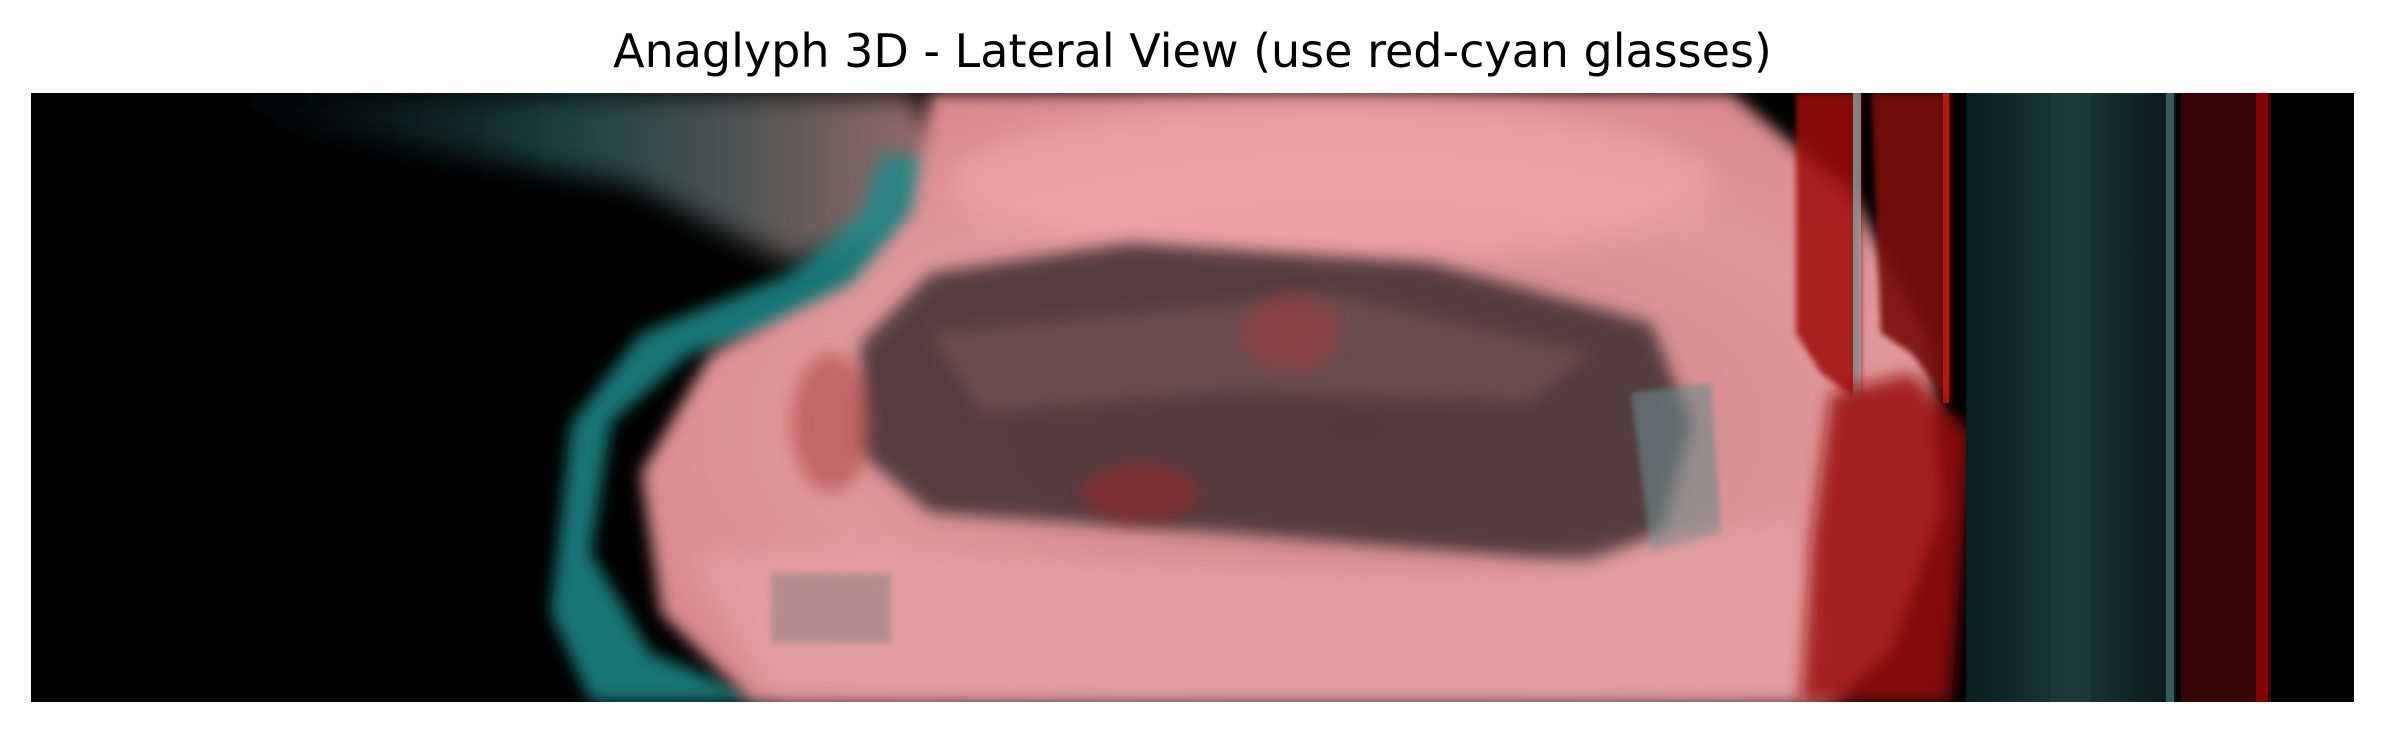  What do you see at coordinates (1886, 537) in the screenshot?
I see `red-edge` at bounding box center [1886, 537].